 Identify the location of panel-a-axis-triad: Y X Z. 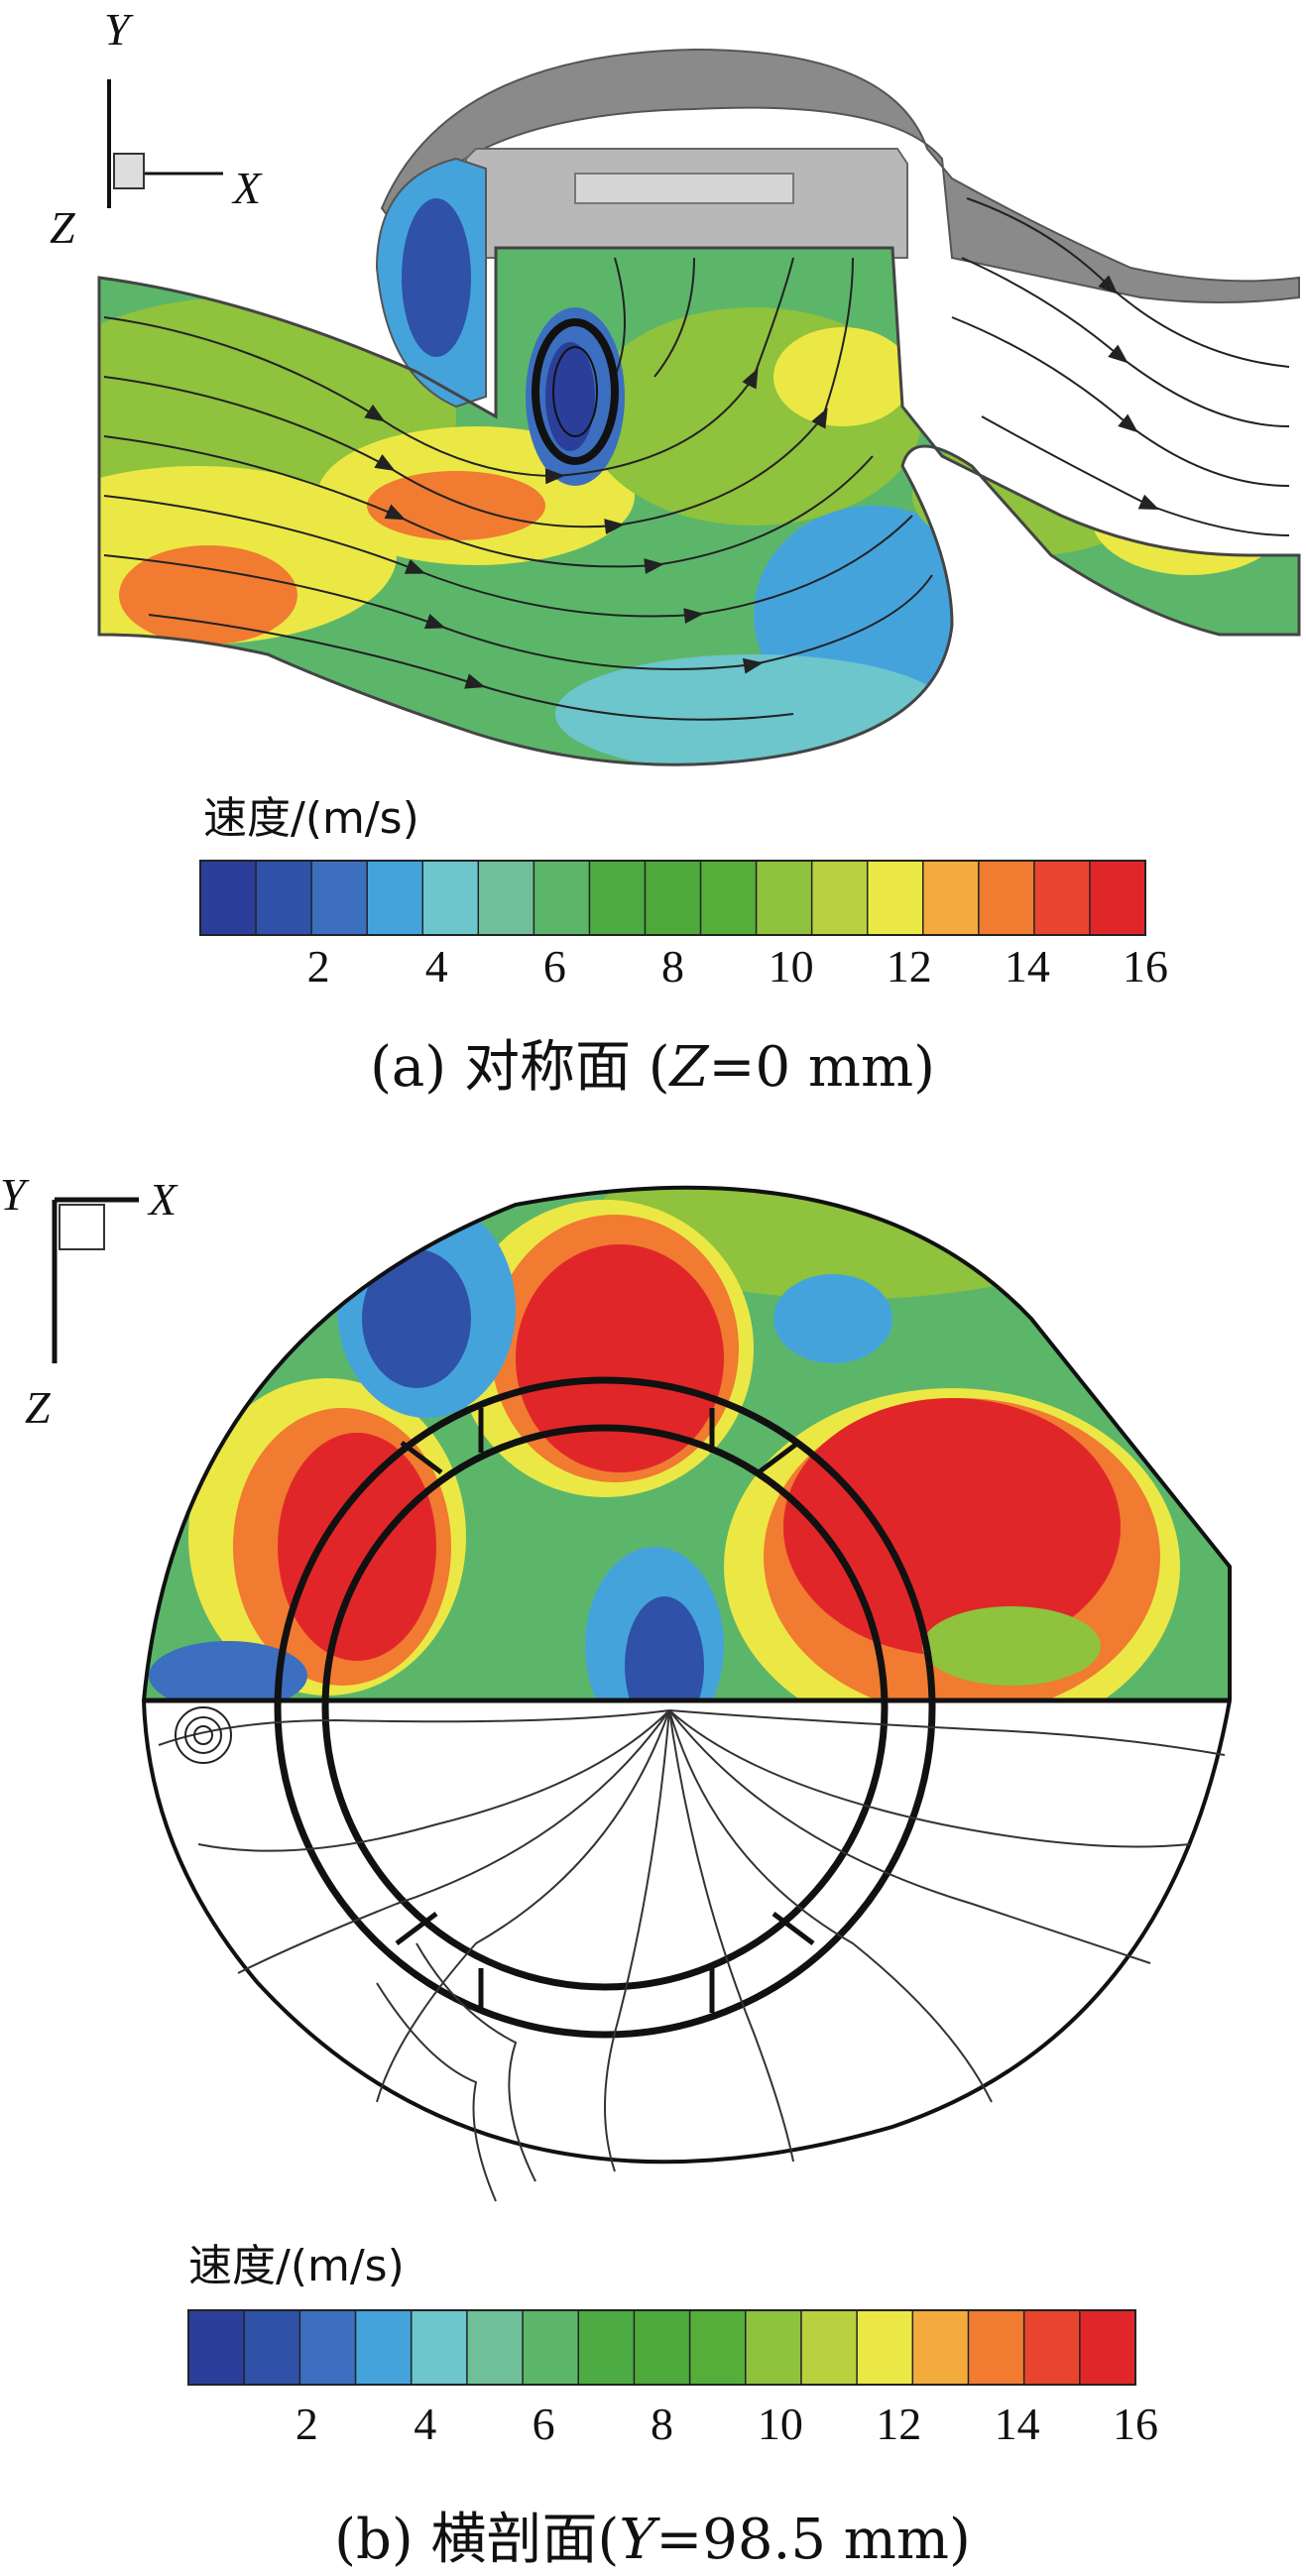
(157, 128).